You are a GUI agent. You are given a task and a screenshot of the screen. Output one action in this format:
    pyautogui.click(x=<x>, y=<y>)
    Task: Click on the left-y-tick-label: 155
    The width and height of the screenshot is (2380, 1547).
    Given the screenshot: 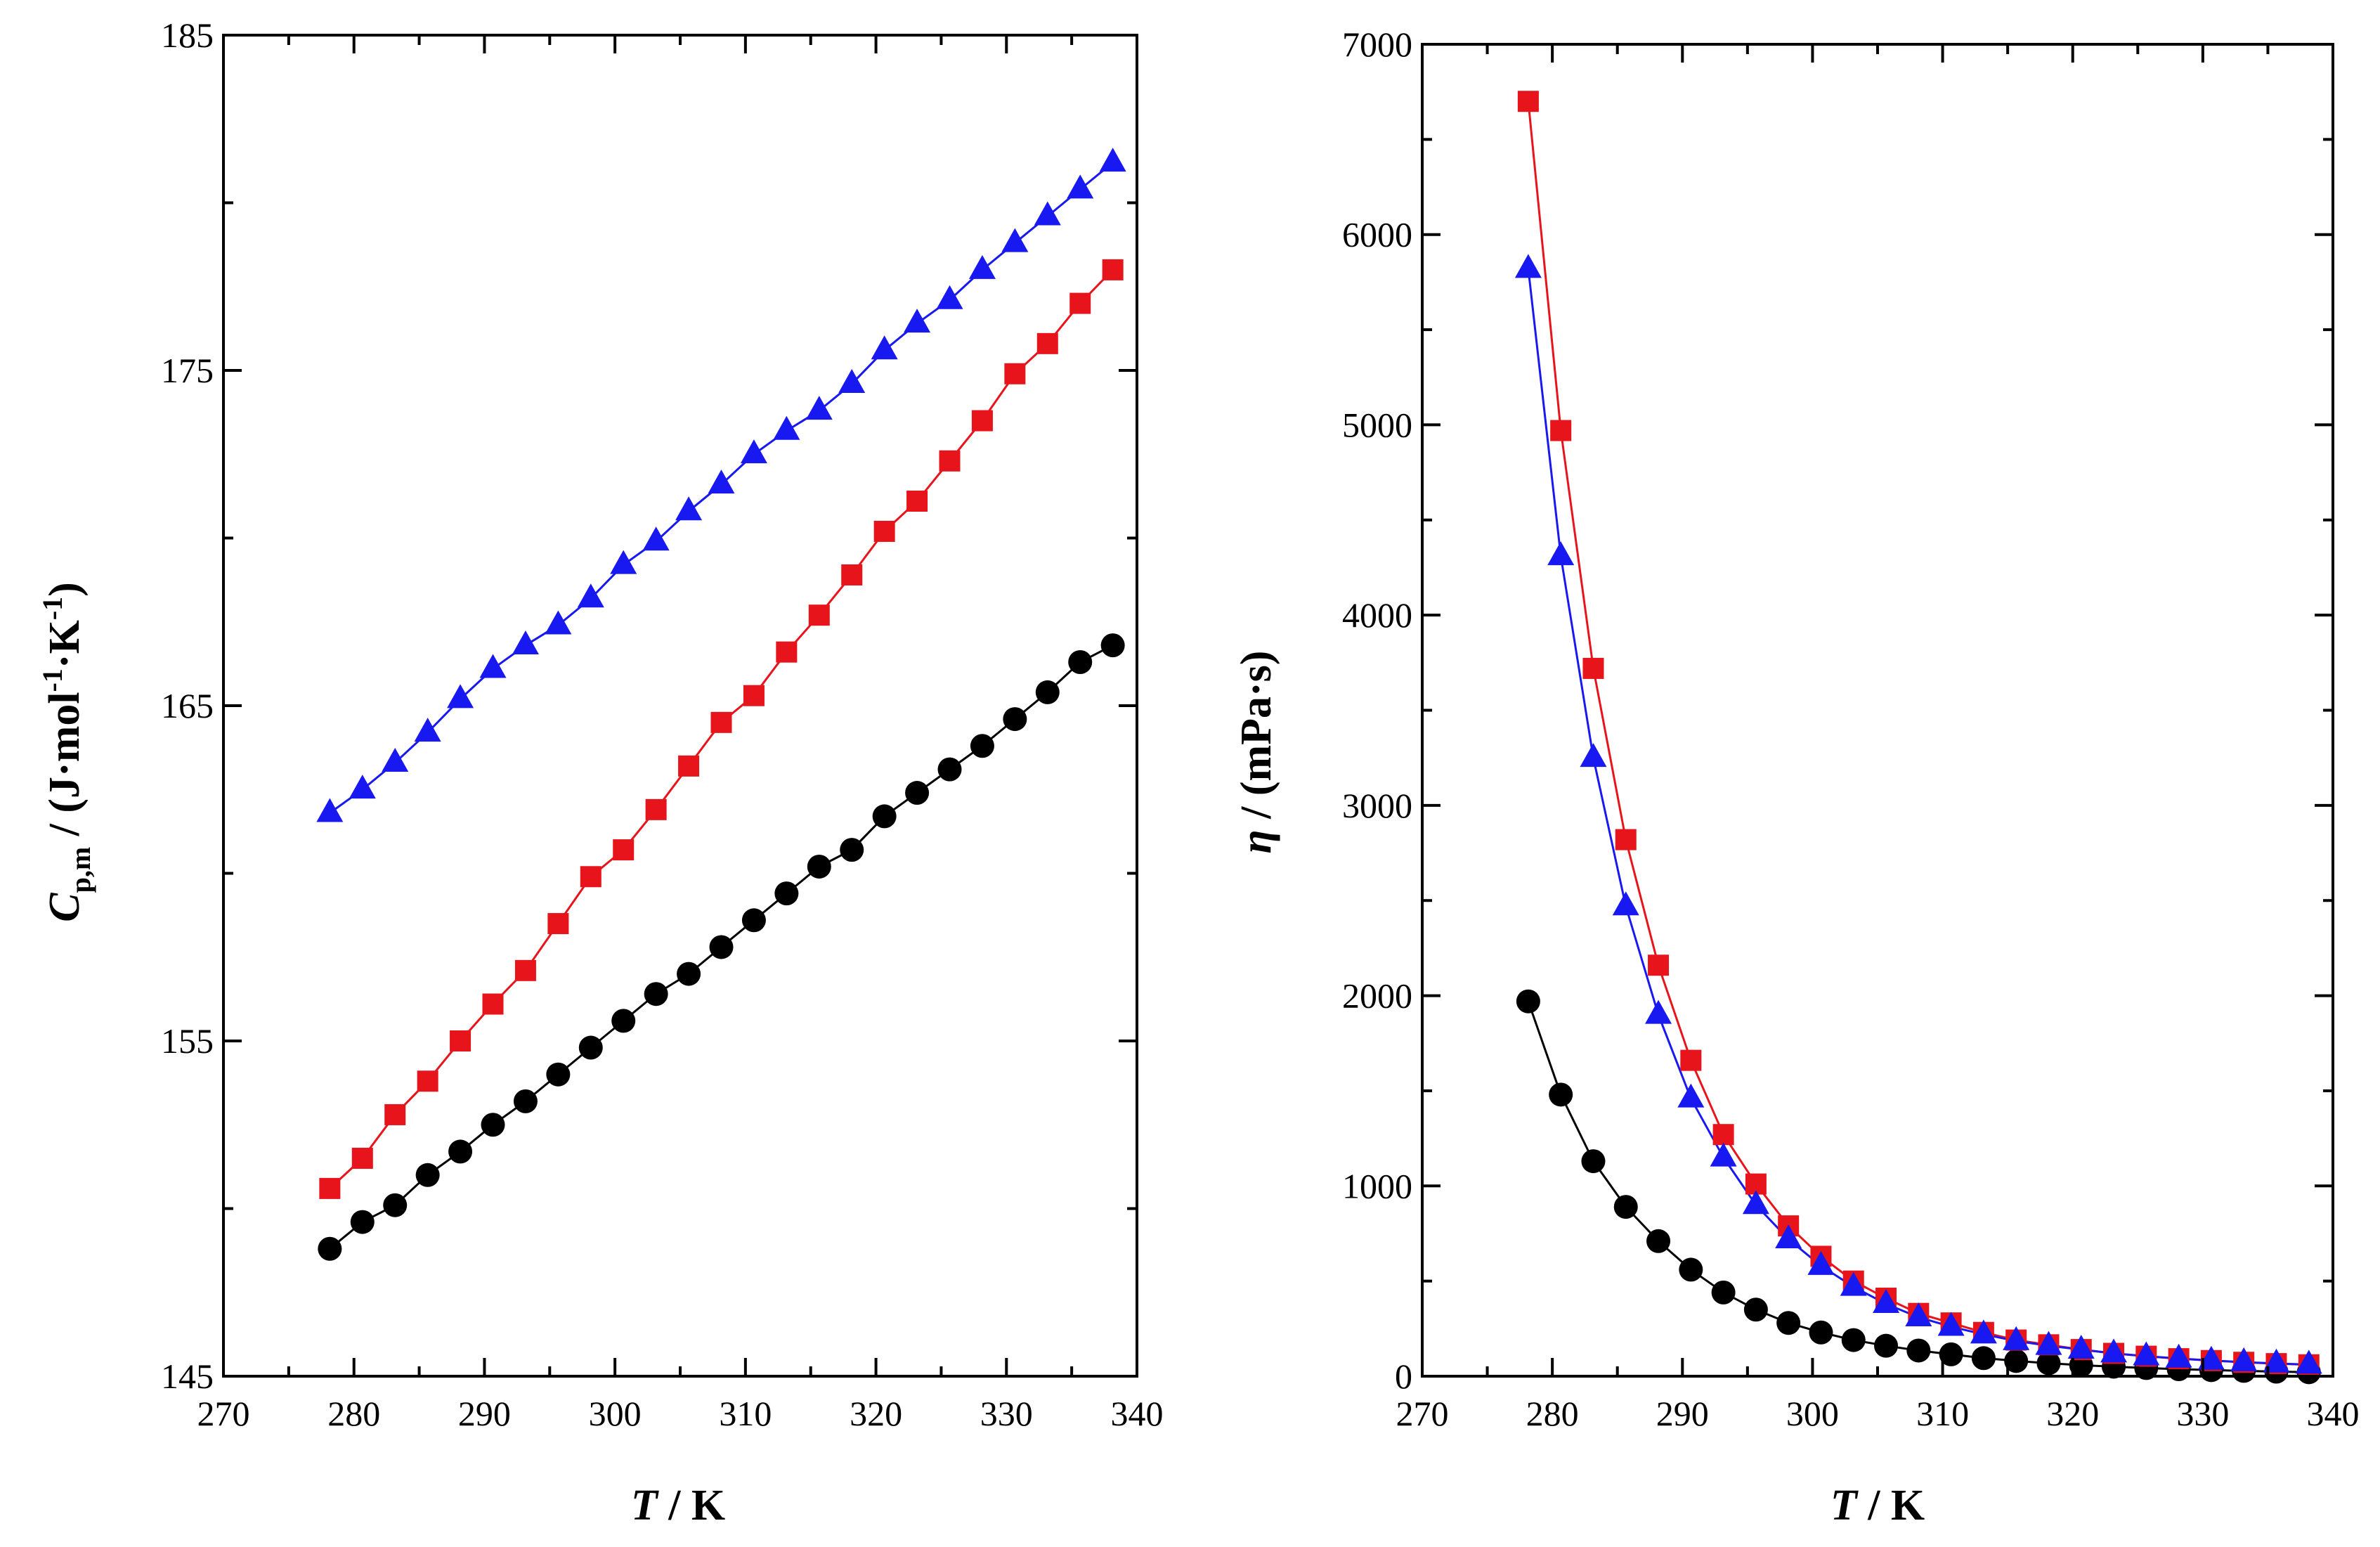 What is the action you would take?
    pyautogui.click(x=187, y=1041)
    